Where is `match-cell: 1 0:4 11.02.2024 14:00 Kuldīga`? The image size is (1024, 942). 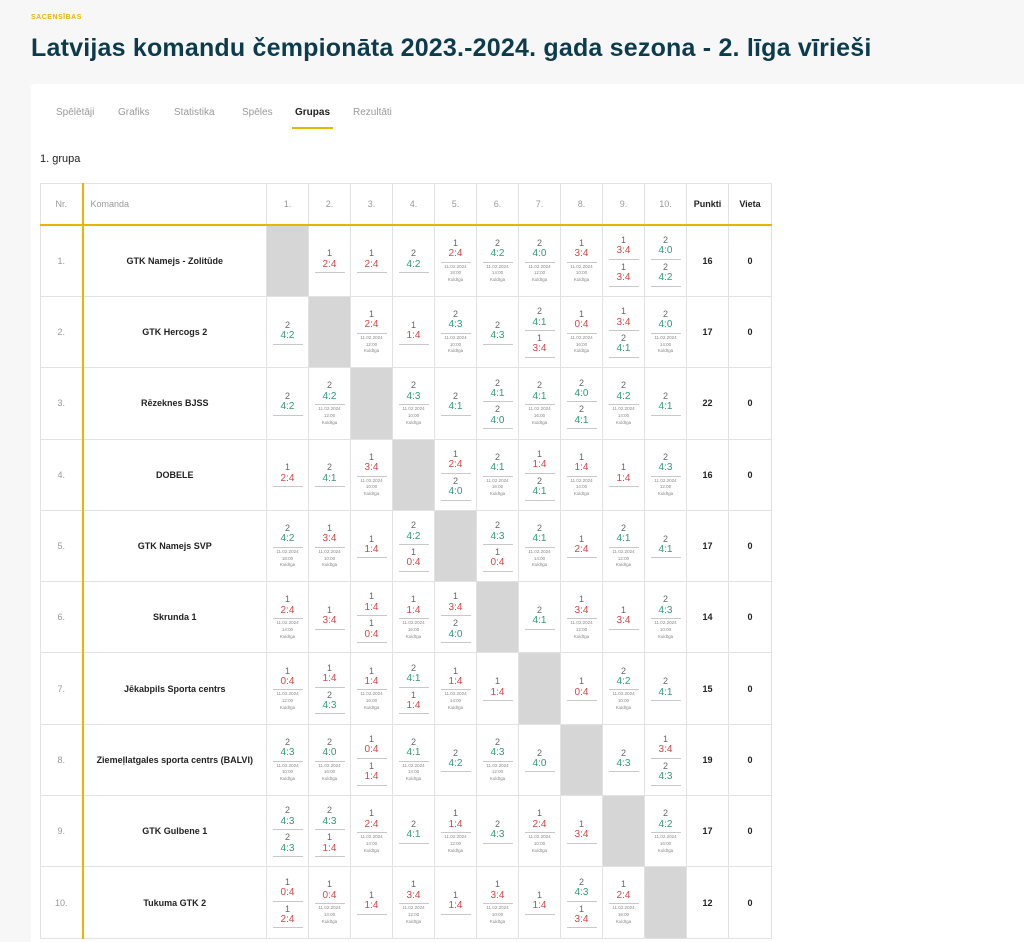
match-cell: 1 0:4 11.02.2024 14:00 Kuldīga is located at coordinates (329, 902).